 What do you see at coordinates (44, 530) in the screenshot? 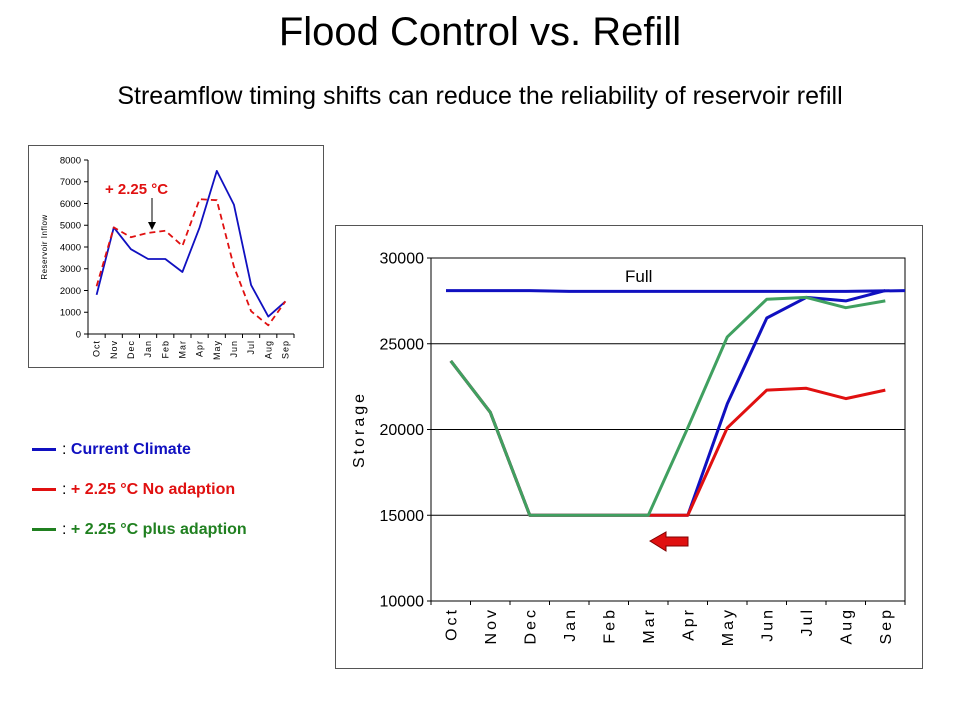
I see `legend-swatch-plus-adaption` at bounding box center [44, 530].